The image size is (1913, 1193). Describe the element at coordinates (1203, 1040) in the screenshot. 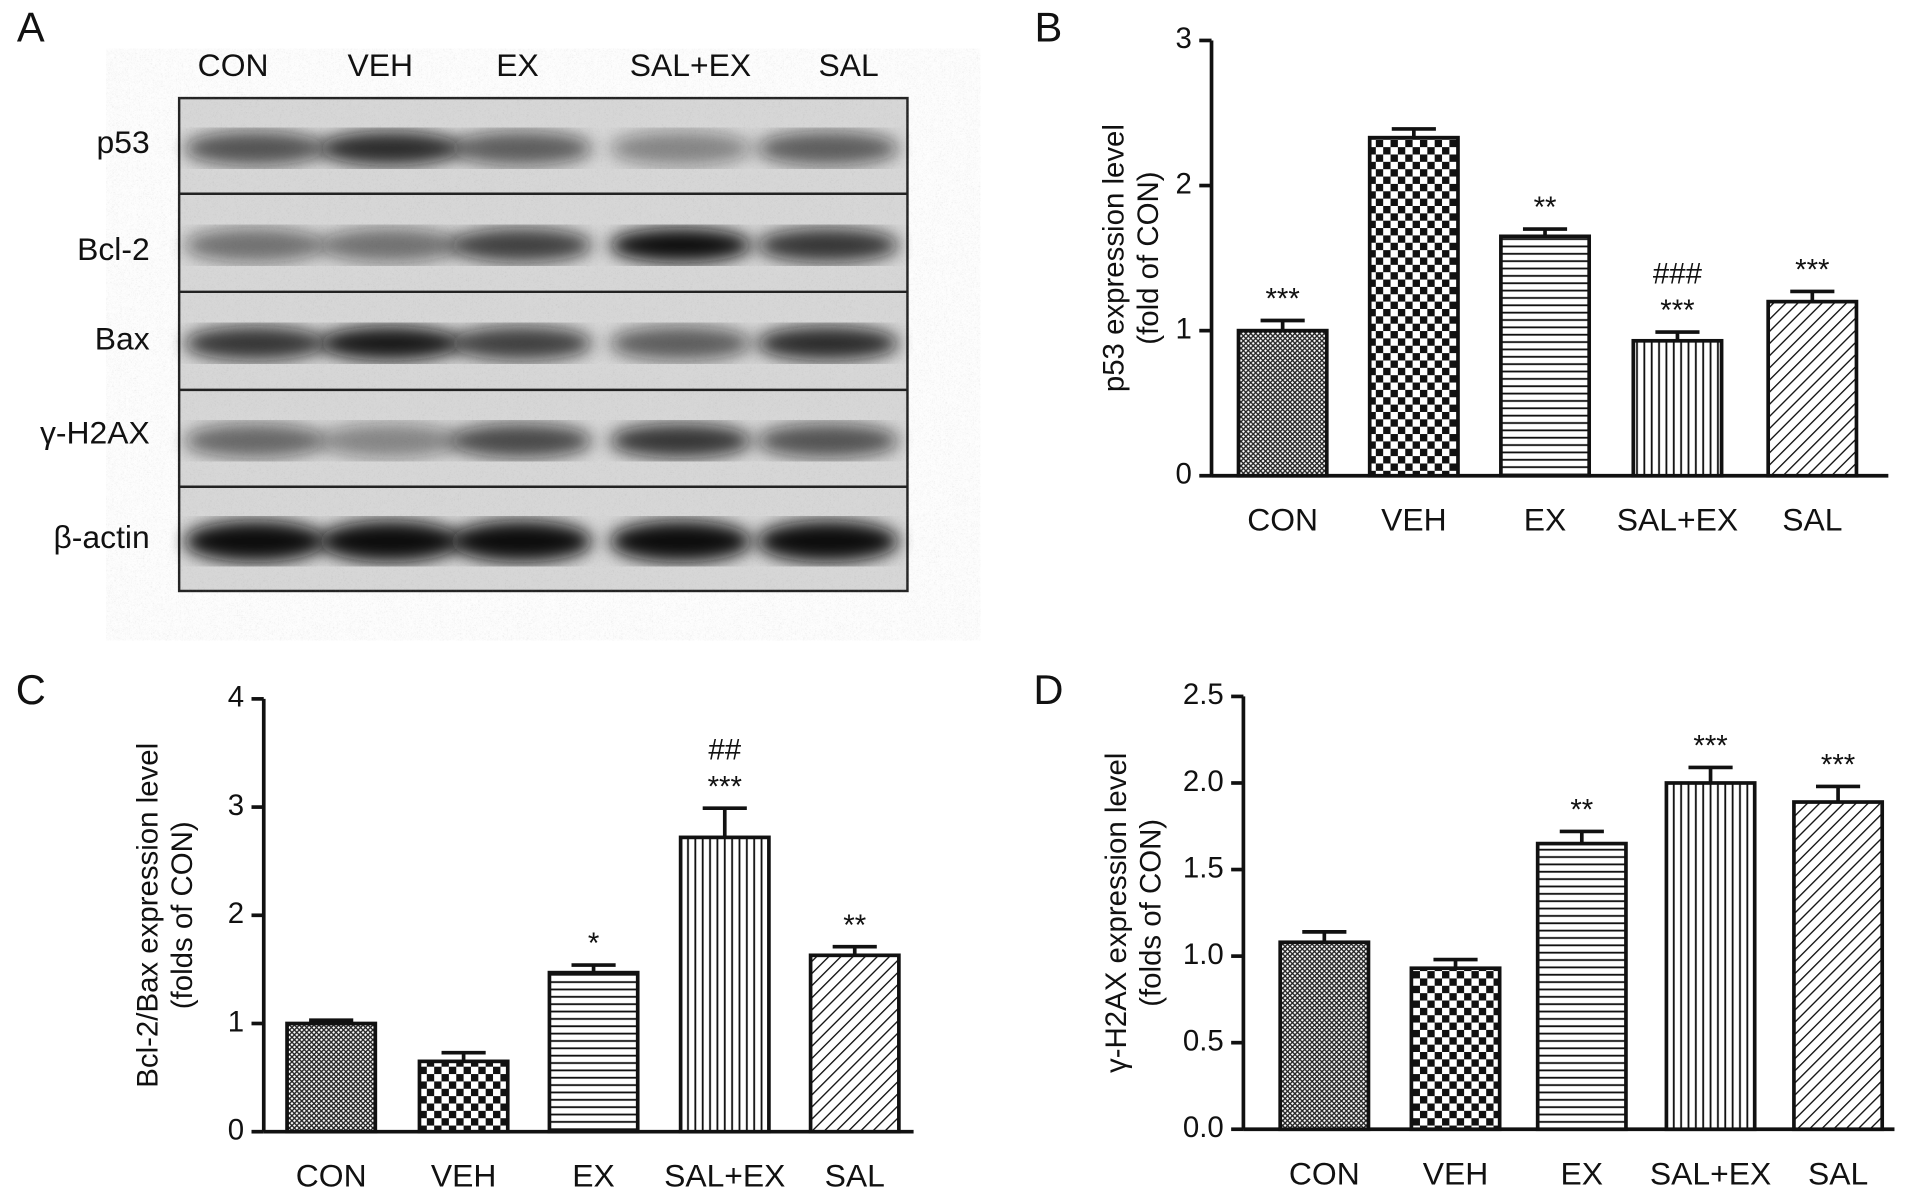

I see `y-tick-label: 0.5` at that location.